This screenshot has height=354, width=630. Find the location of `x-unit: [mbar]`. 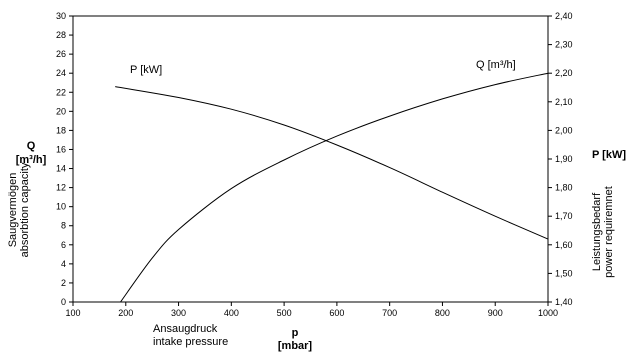

x-unit: [mbar] is located at coordinates (295, 346).